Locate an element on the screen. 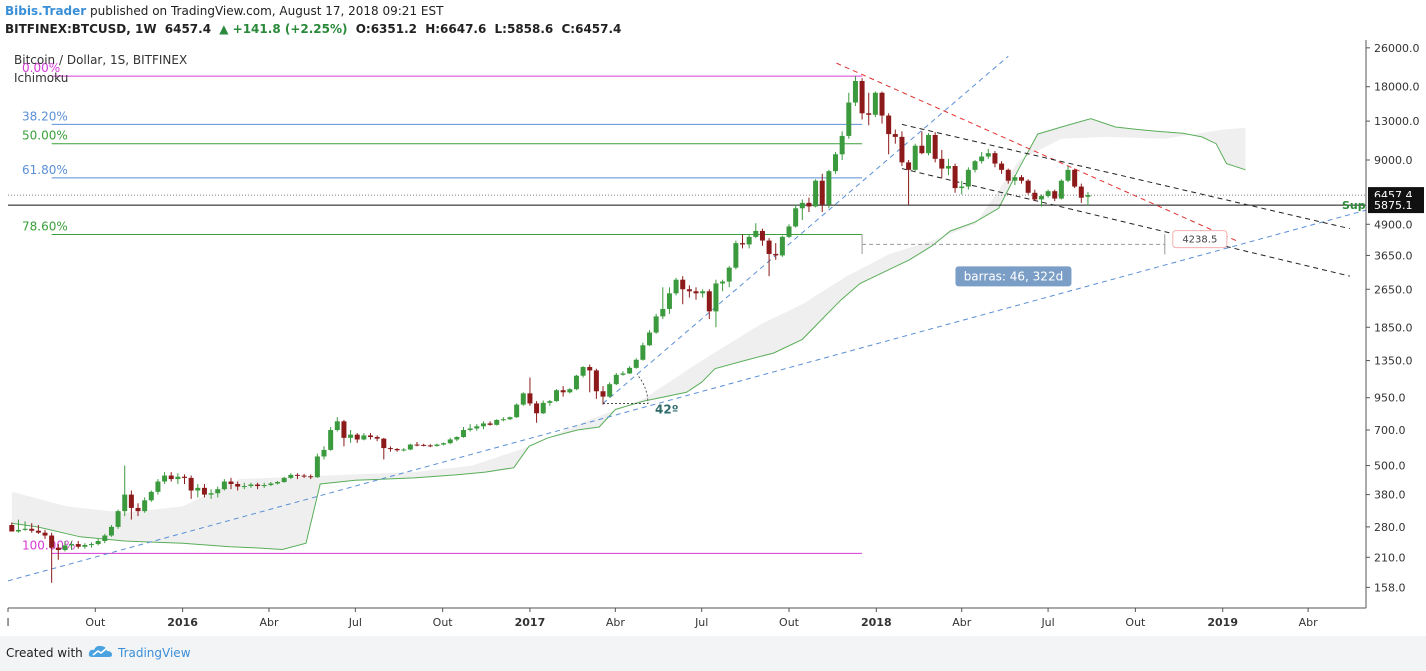  time-tick-label: Out is located at coordinates (789, 622).